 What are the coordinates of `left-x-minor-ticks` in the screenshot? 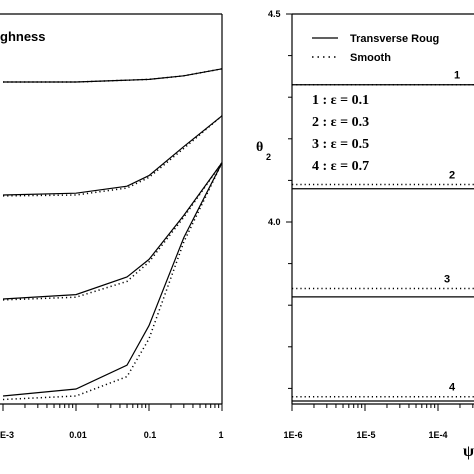 It's located at (112, 407).